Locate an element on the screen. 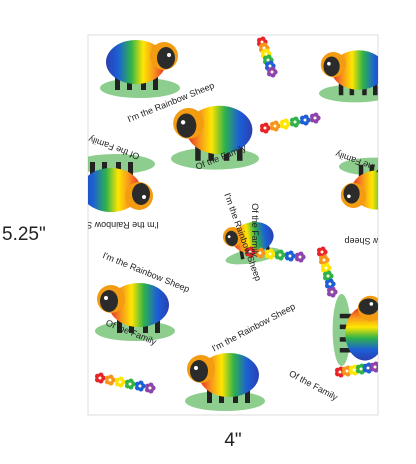 Image resolution: width=416 pixels, height=464 pixels. fleece is located at coordinates (252, 237).